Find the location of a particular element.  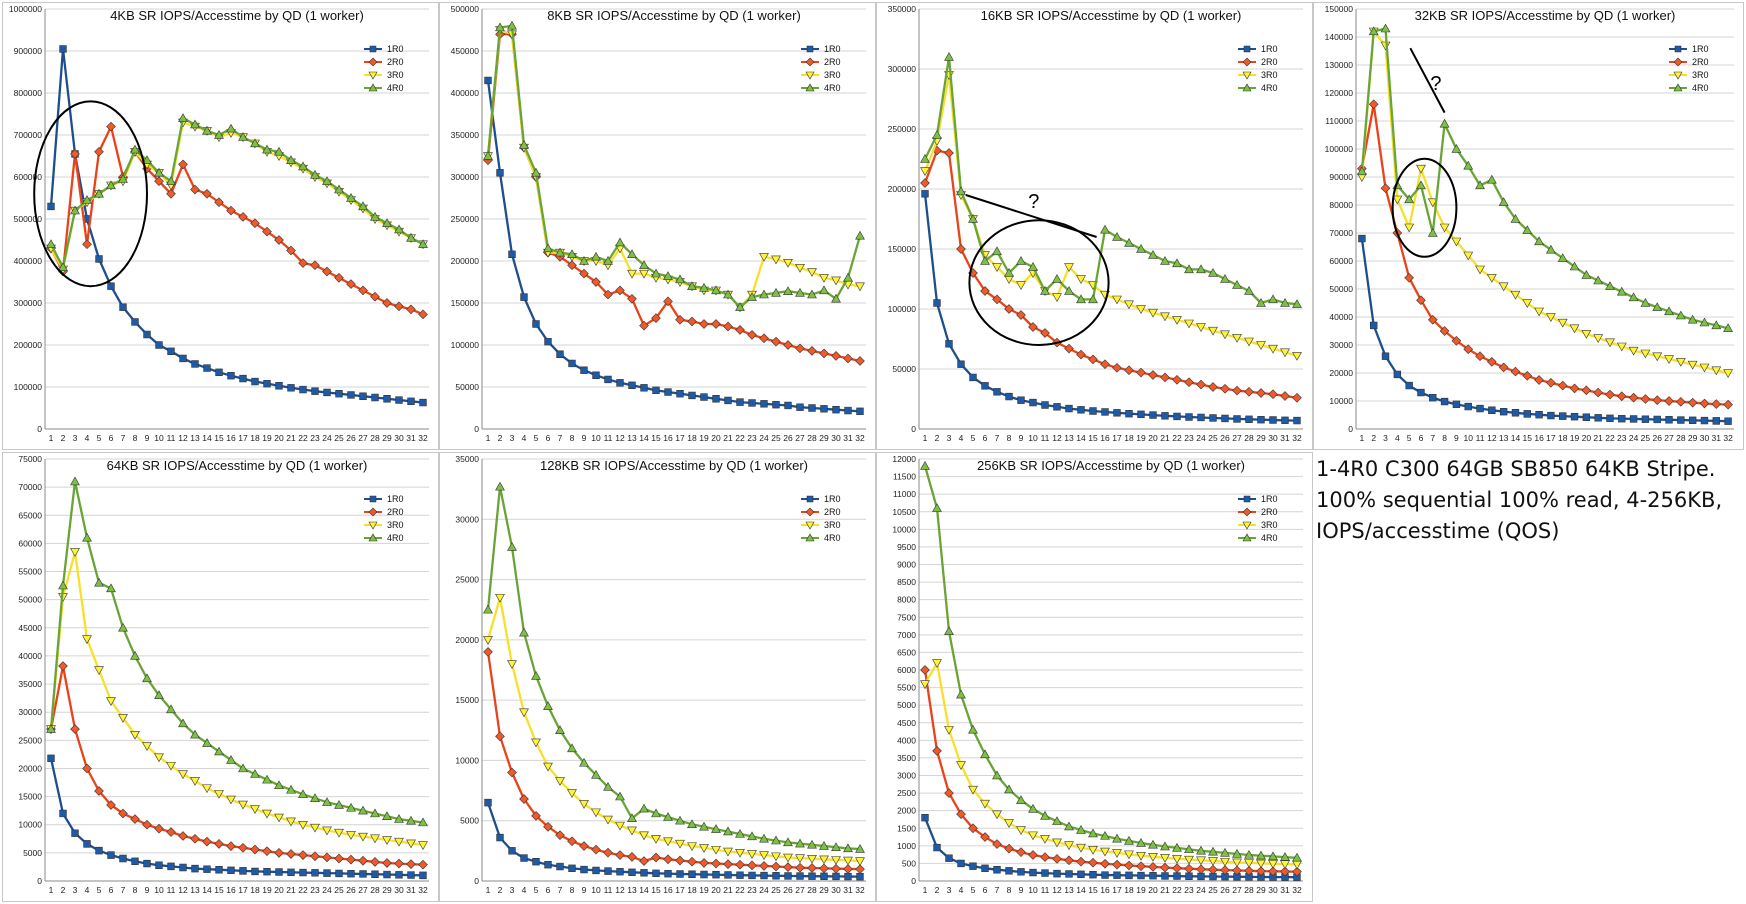

x-tick-label: 3 is located at coordinates (949, 890).